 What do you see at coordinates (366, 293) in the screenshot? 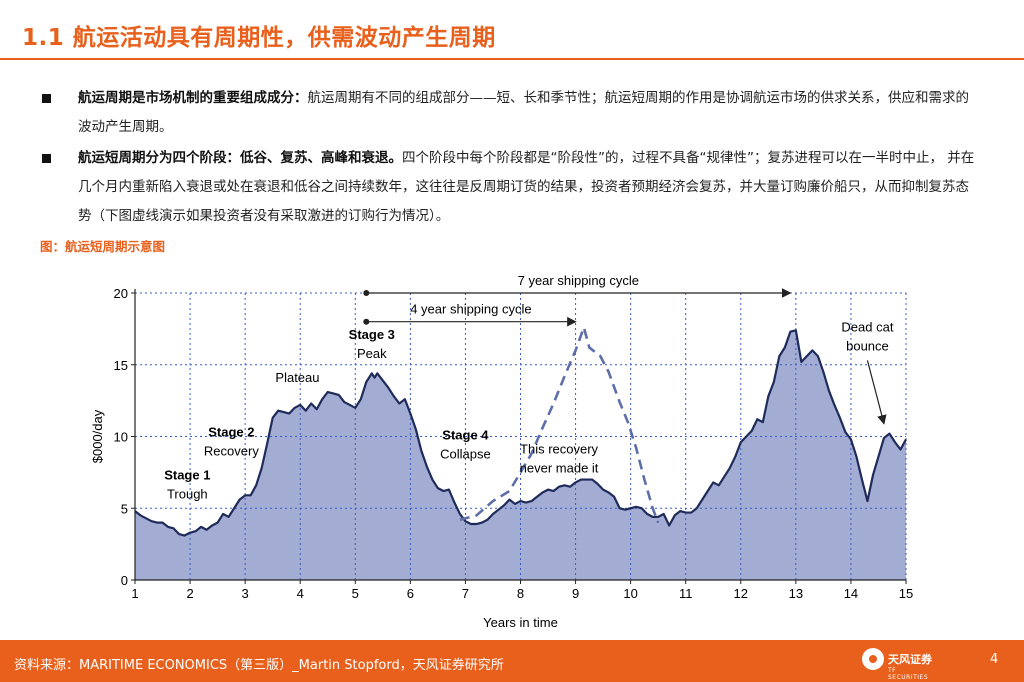
I see `cycle-arrow-7yr-start-dot` at bounding box center [366, 293].